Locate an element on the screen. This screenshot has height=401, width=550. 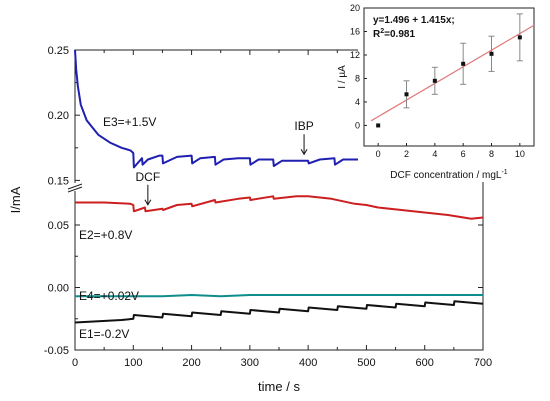
inset-y-tick-label: 4 is located at coordinates (357, 102).